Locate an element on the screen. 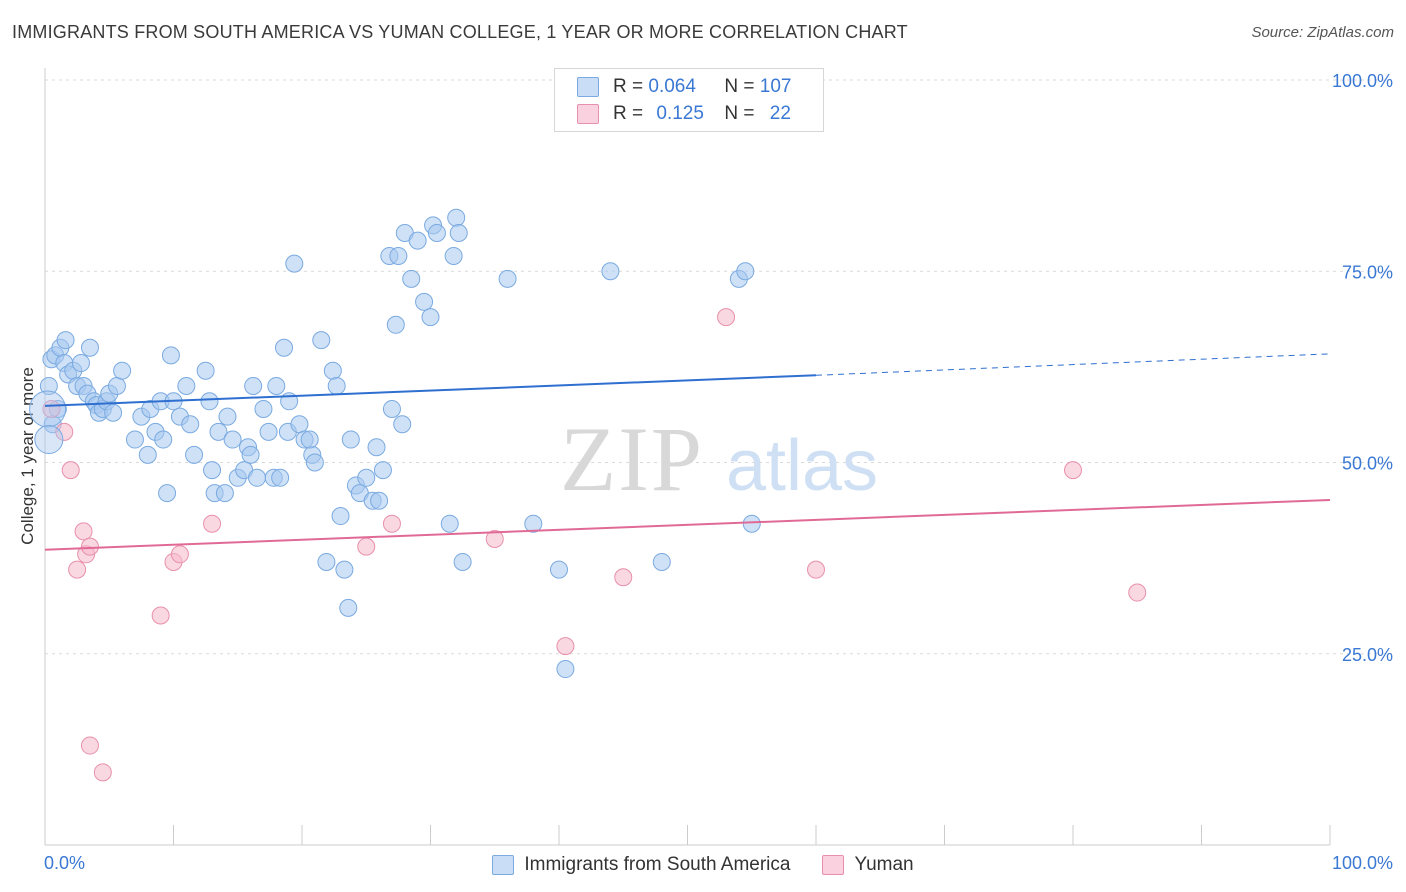 The width and height of the screenshot is (1406, 892). trend-line-extension is located at coordinates (1073, 364).